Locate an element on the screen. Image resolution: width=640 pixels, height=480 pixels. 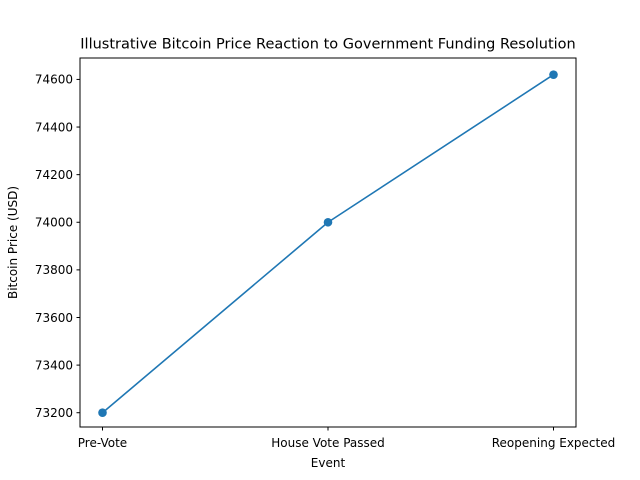
x-tick-label: Pre-Vote is located at coordinates (102, 443).